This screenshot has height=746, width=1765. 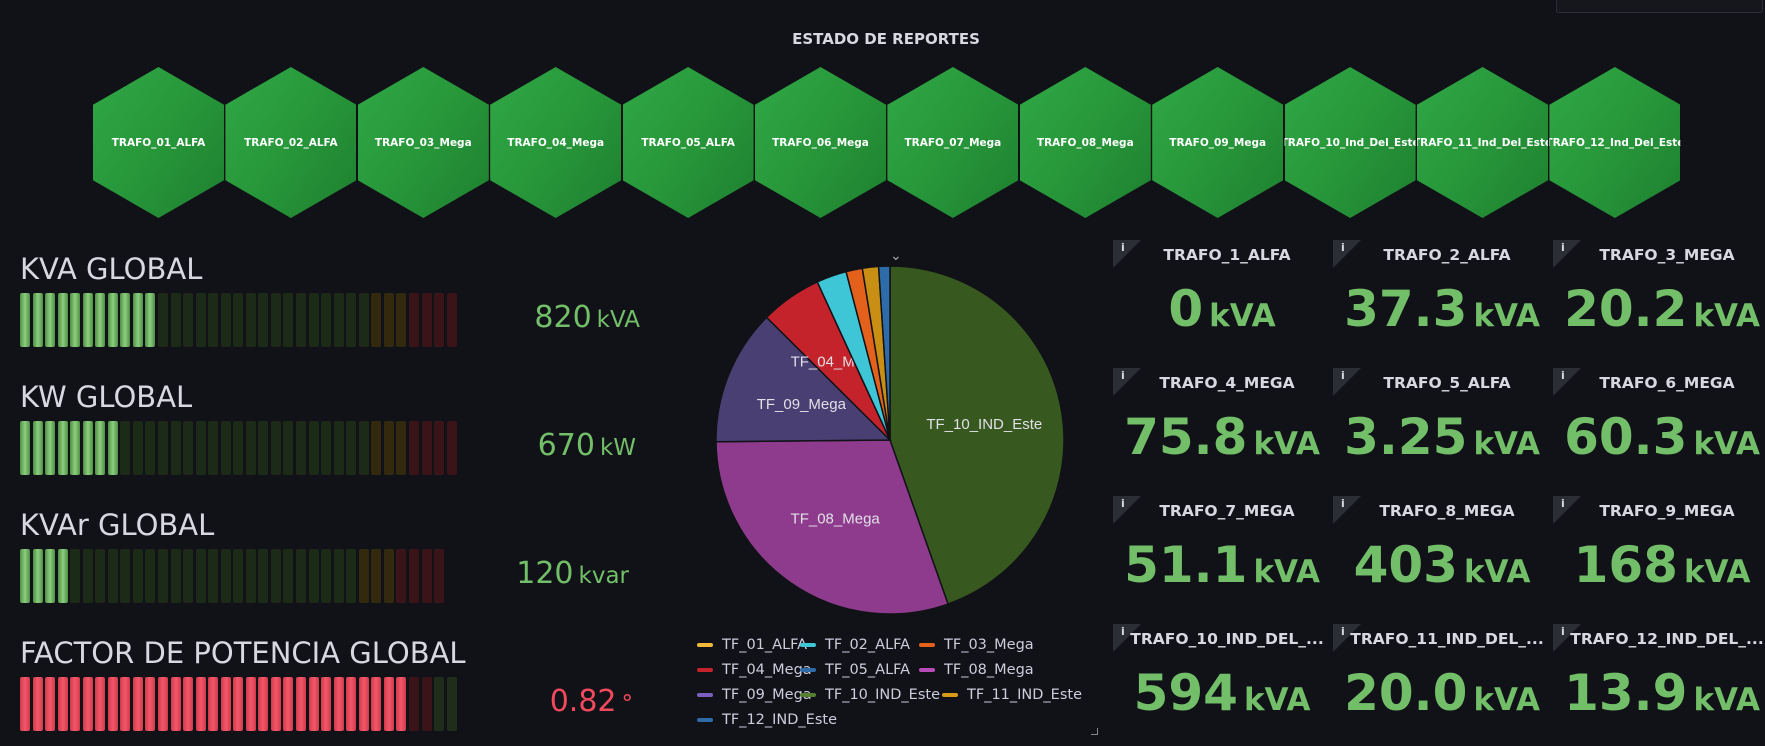 I want to click on stat-tile: i TRAFO_8_MEGA 403 kVA, so click(x=1442, y=557).